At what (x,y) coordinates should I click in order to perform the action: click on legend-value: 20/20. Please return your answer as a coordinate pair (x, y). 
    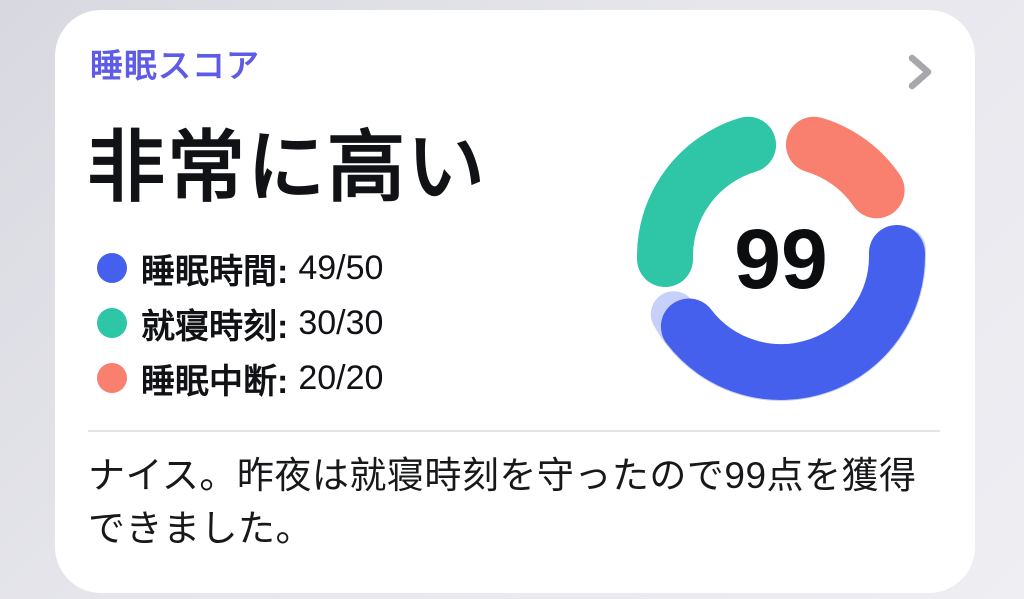
    Looking at the image, I should click on (341, 377).